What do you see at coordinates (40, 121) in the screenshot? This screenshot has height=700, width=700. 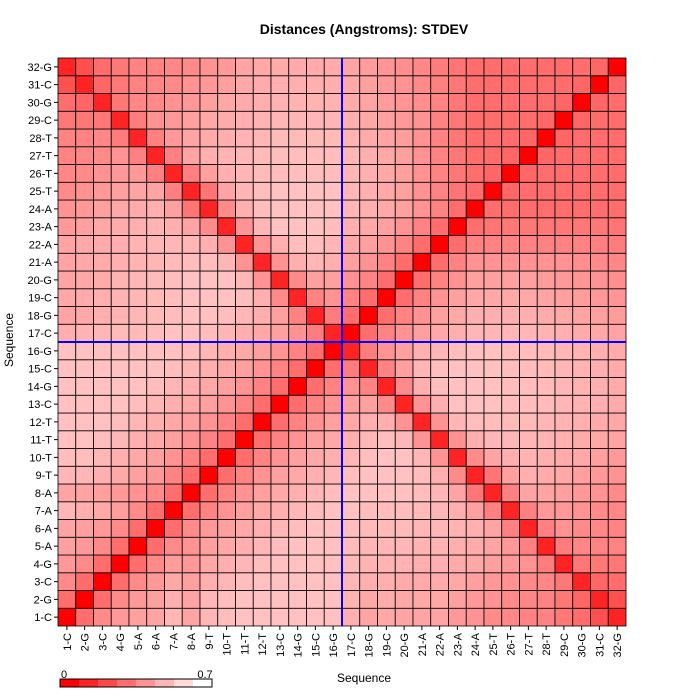 I see `y-tick-label: 29-C` at bounding box center [40, 121].